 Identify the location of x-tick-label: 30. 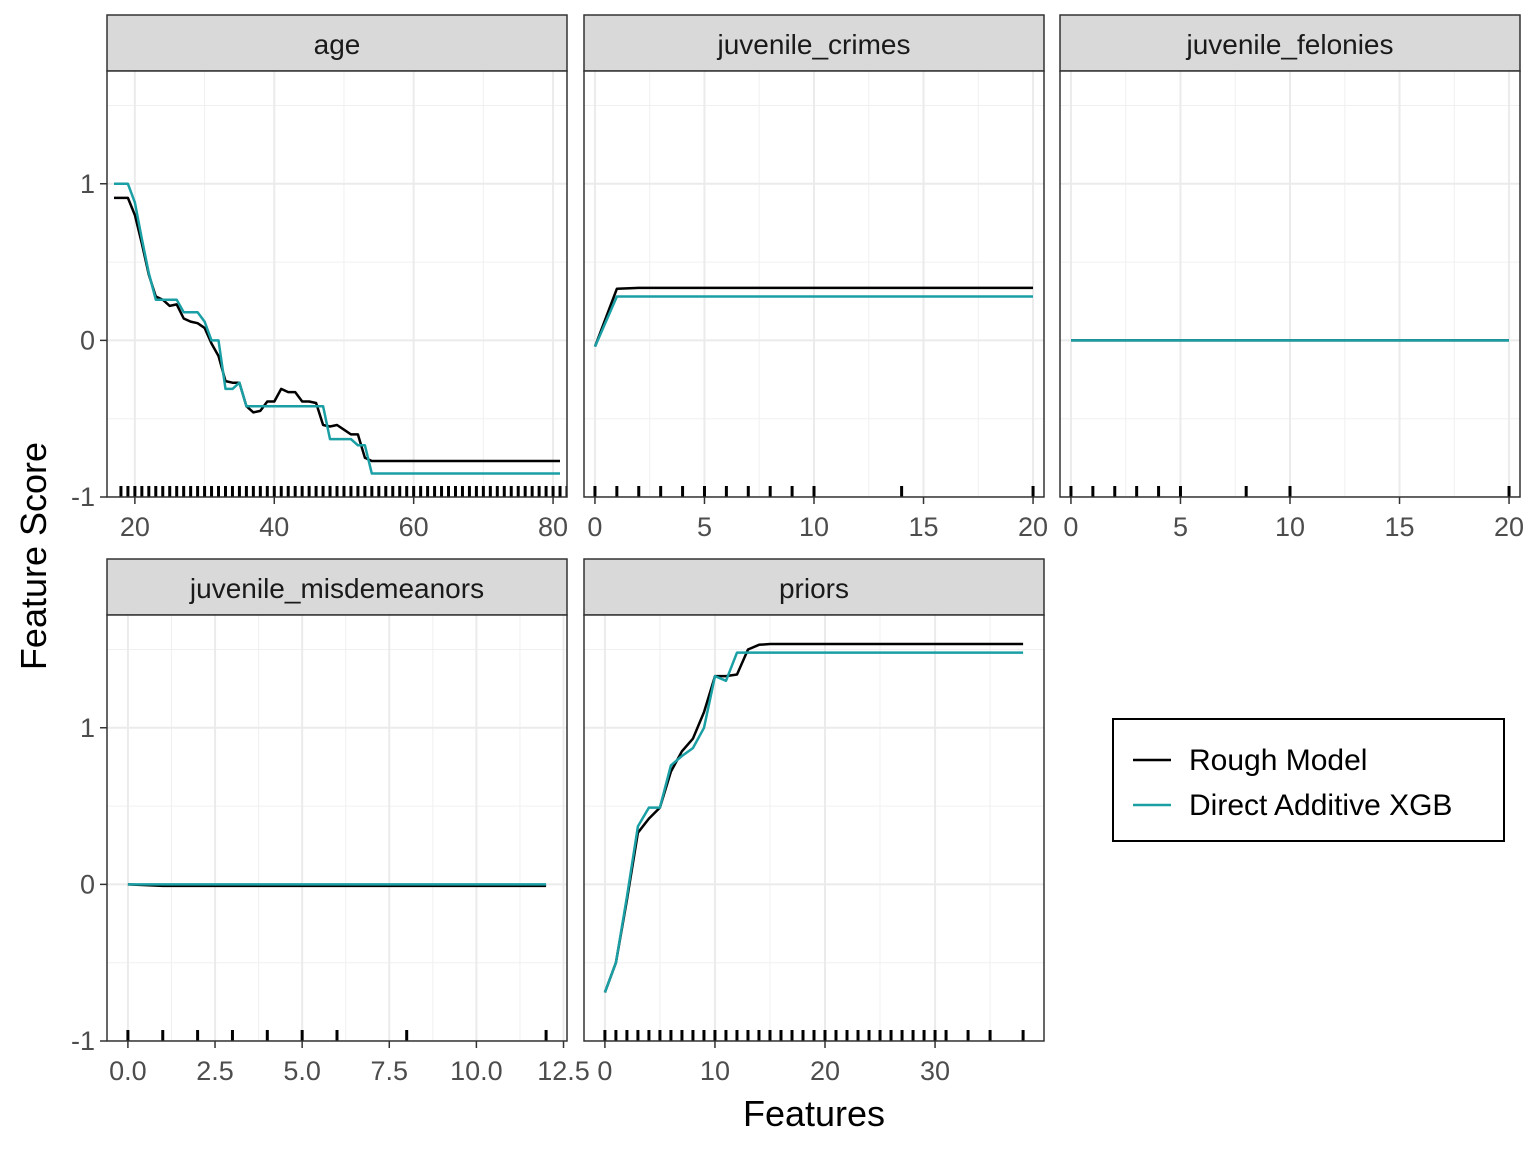
(935, 1071).